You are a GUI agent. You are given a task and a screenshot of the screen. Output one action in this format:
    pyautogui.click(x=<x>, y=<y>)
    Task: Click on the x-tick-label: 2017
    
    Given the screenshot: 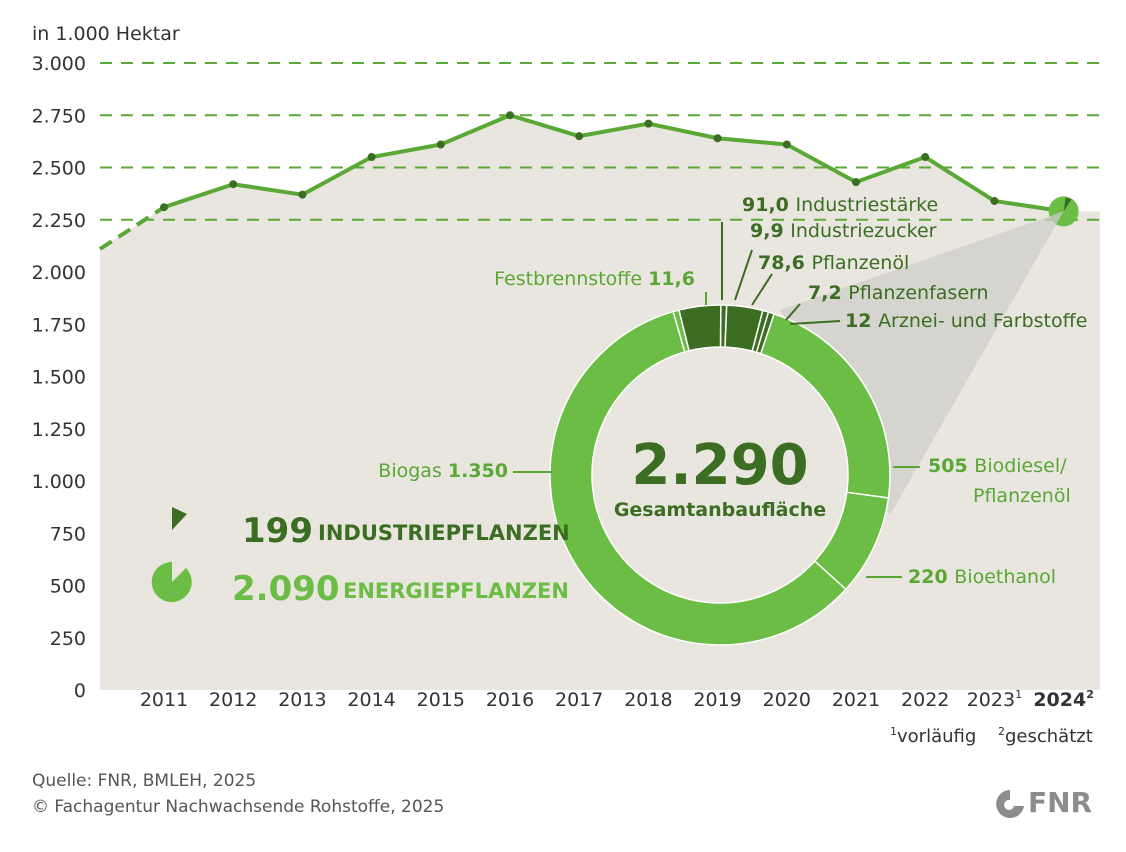 What is the action you would take?
    pyautogui.click(x=579, y=700)
    